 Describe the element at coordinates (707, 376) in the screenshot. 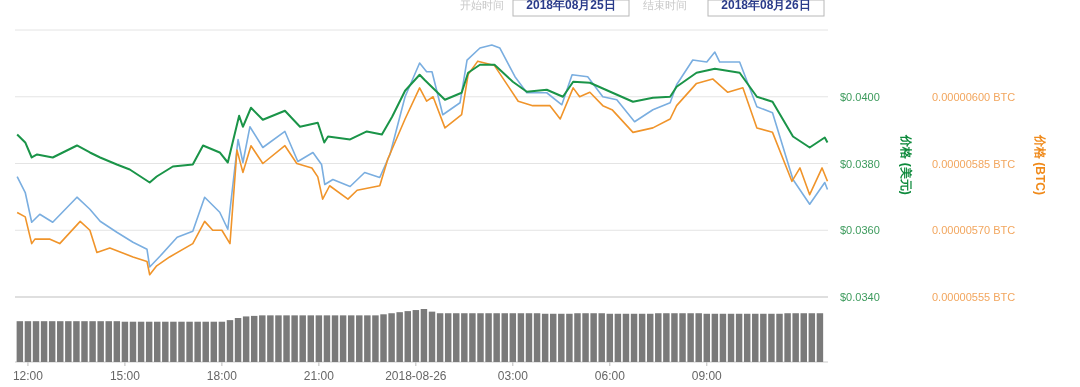

I see `x-tick-label: 09:00` at that location.